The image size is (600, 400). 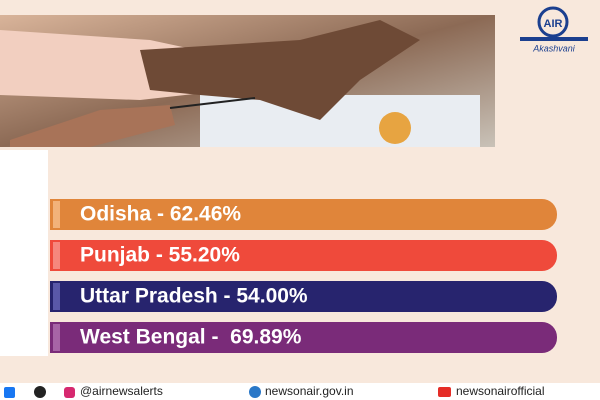 I want to click on globe-icon, so click(x=255, y=392).